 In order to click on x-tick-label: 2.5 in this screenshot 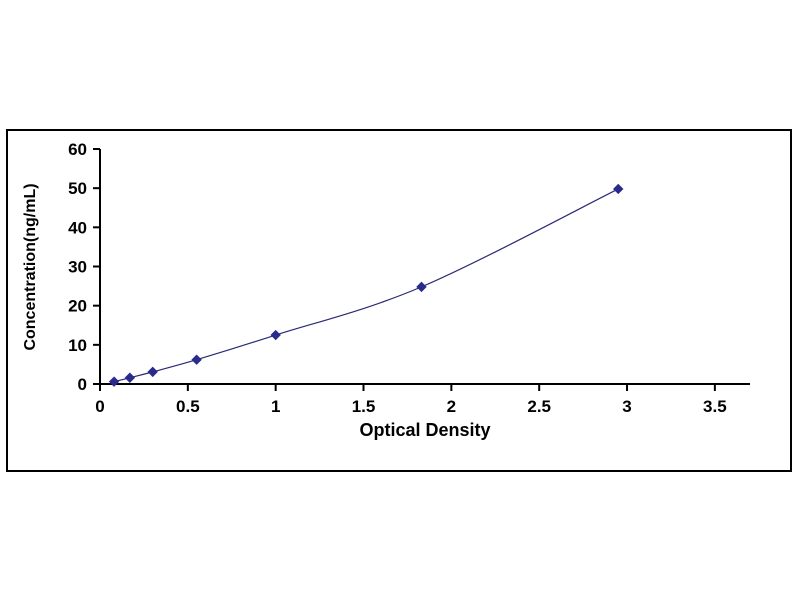, I will do `click(539, 406)`.